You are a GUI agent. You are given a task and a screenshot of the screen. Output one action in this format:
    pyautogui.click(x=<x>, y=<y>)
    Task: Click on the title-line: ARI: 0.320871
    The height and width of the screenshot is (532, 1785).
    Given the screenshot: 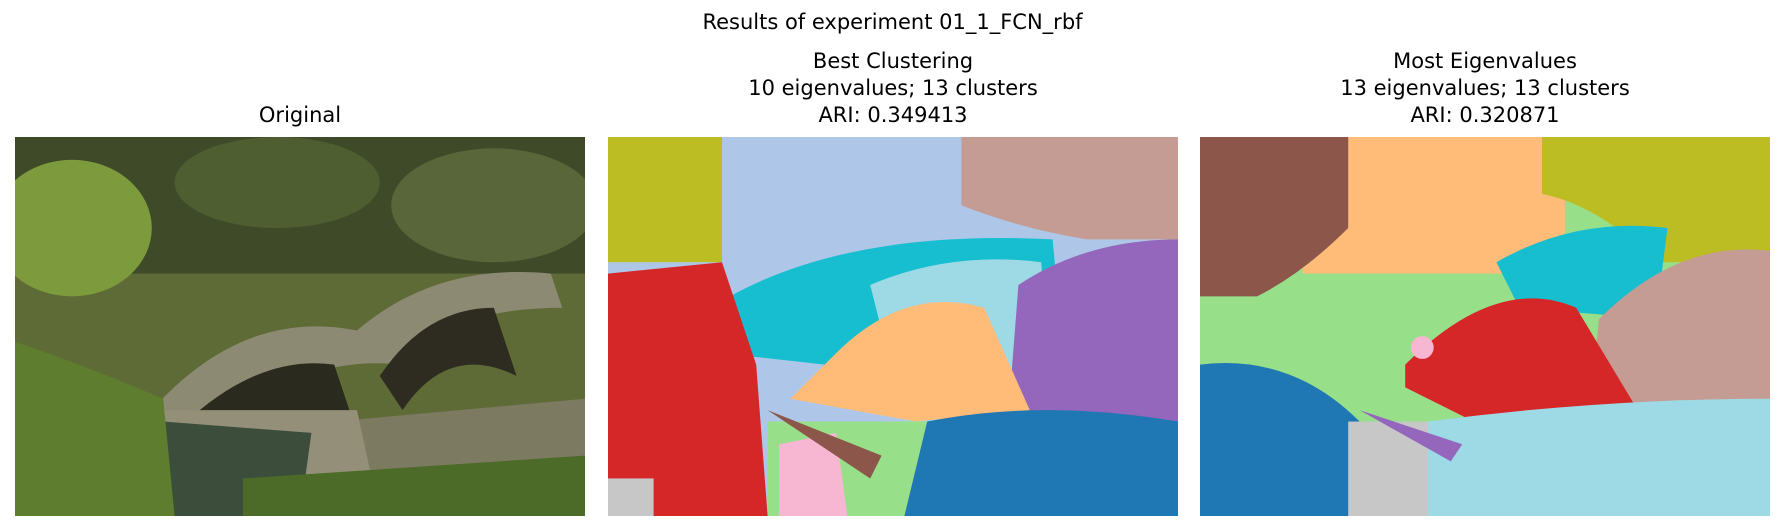 What is the action you would take?
    pyautogui.click(x=1485, y=115)
    